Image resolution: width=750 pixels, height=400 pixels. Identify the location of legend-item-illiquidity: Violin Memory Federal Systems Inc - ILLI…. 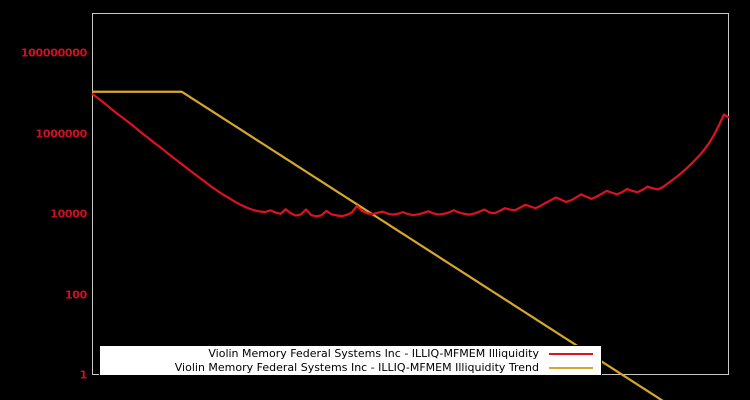
(350, 354).